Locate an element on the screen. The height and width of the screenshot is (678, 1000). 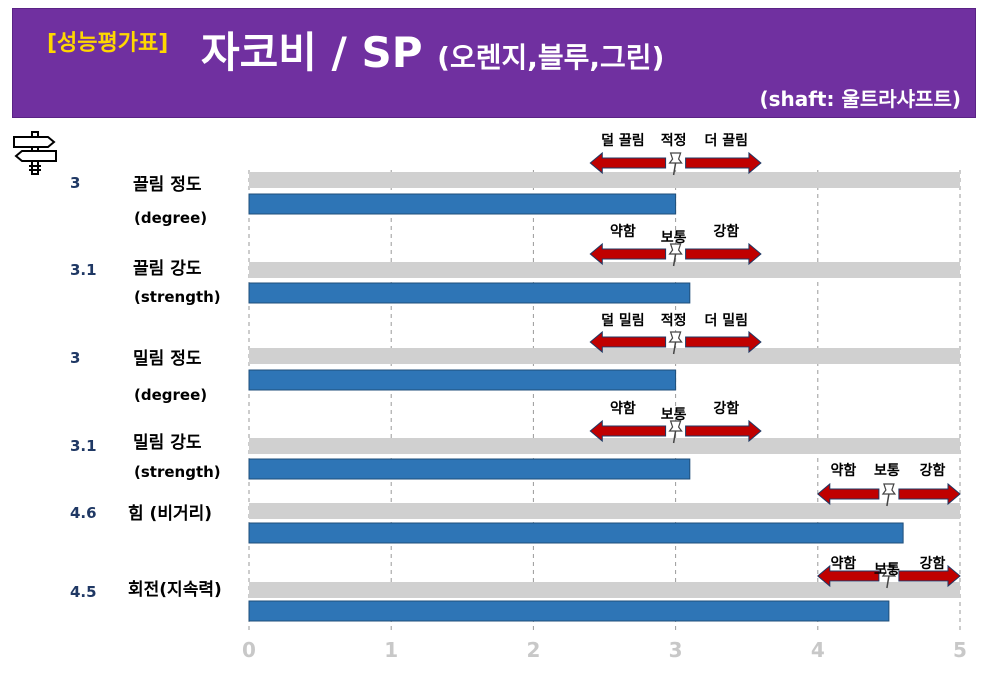
marker-right-label: 더 밀림 is located at coordinates (727, 321).